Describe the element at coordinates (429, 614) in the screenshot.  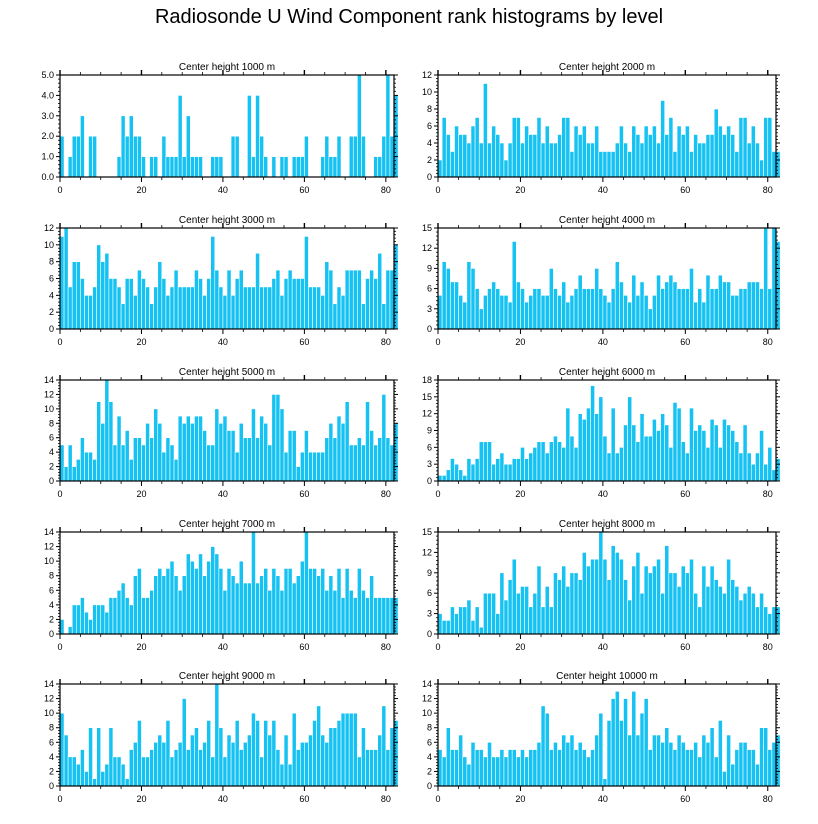
I see `y-tick-label: 3` at that location.